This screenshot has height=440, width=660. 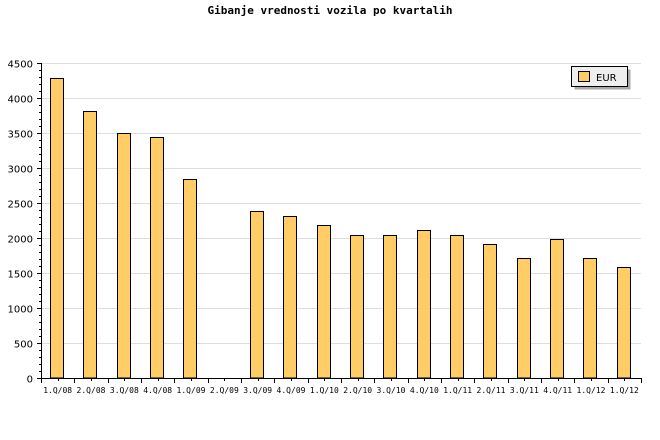 What do you see at coordinates (20, 65) in the screenshot?
I see `y-tick-label: 4500` at bounding box center [20, 65].